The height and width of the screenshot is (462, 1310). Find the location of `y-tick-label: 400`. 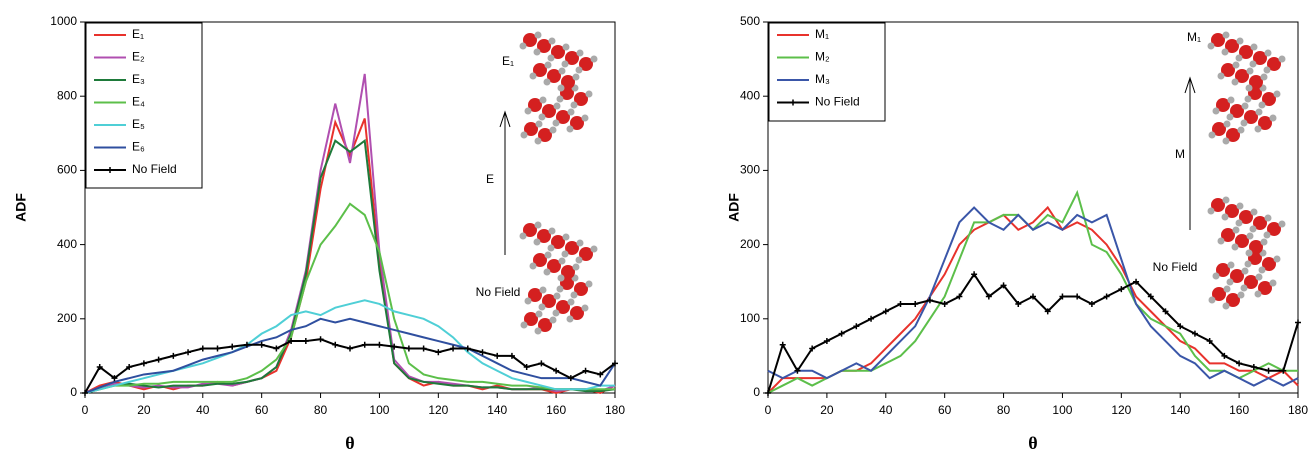

y-tick-label: 400 is located at coordinates (750, 95).